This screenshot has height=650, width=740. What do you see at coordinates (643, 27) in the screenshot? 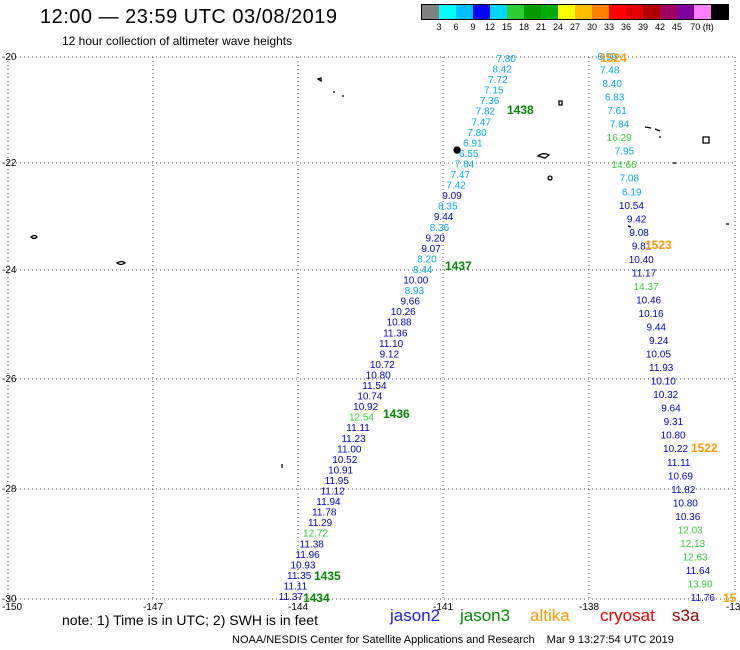
I see `scale-label: 39` at bounding box center [643, 27].